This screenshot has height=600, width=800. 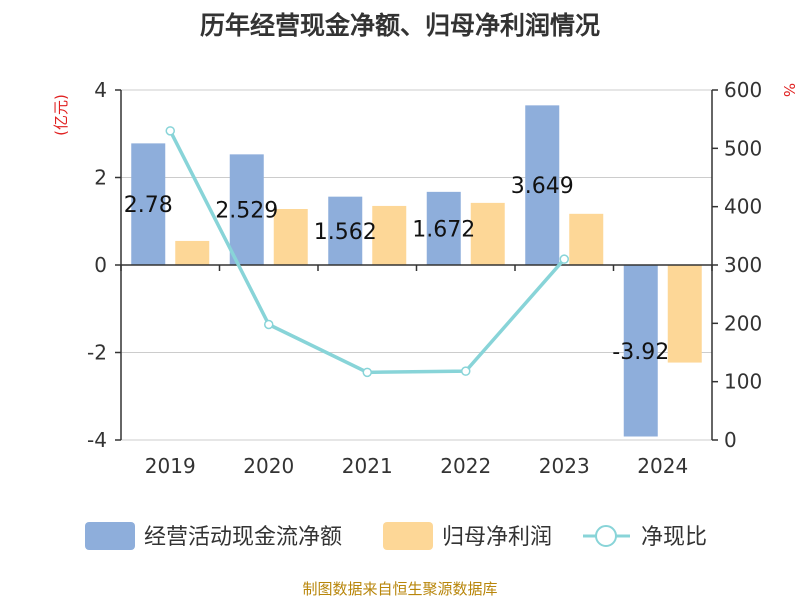 What do you see at coordinates (100, 90) in the screenshot?
I see `left-tick-label: 4` at bounding box center [100, 90].